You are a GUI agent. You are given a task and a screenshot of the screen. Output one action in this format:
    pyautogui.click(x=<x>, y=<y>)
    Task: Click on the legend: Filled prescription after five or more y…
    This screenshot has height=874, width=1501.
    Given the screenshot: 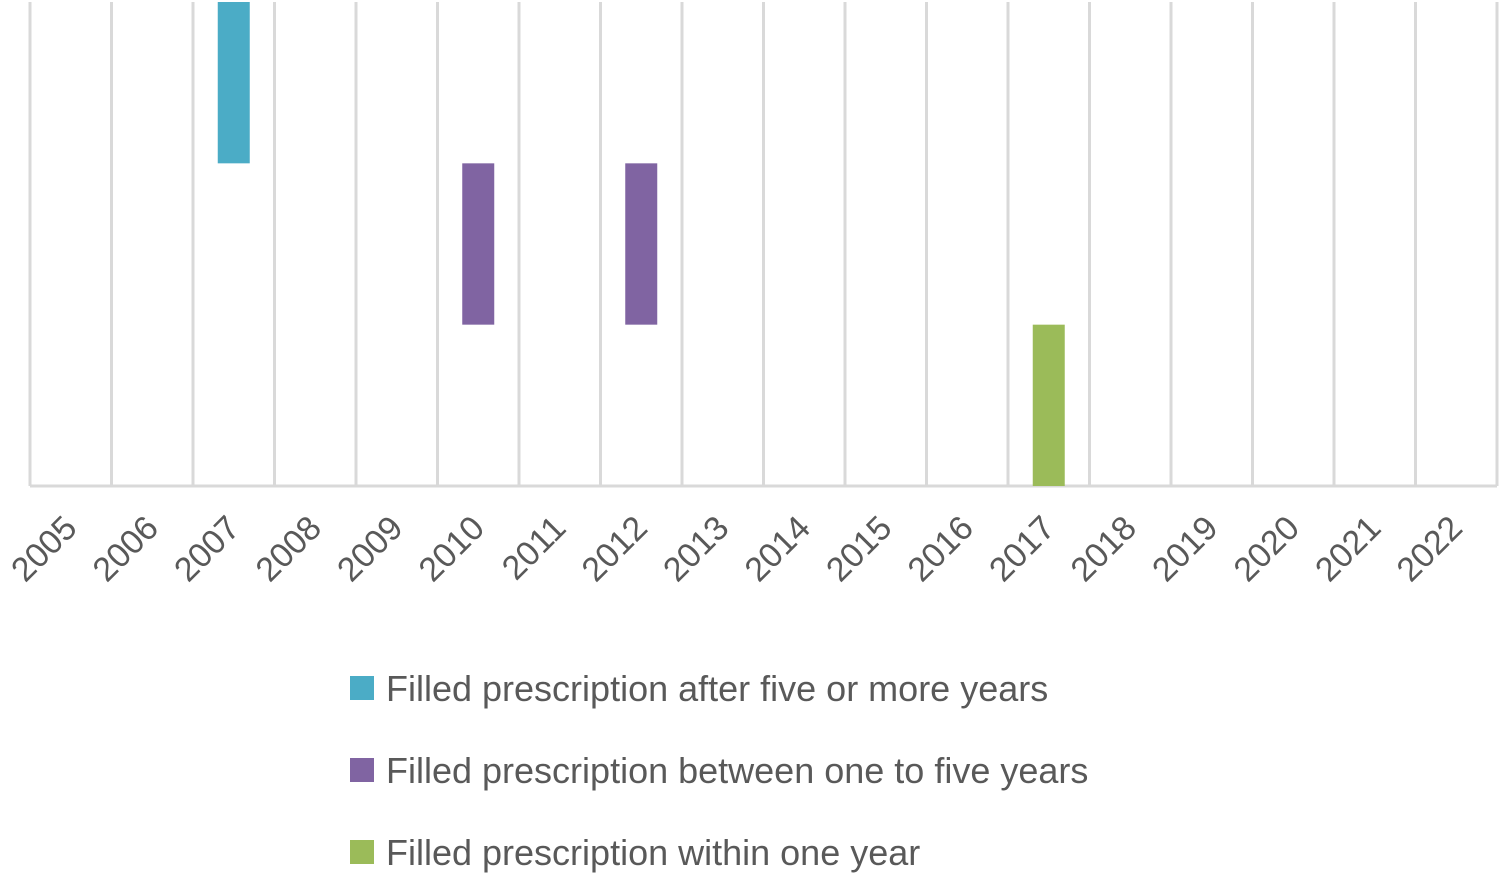 What is the action you would take?
    pyautogui.click(x=719, y=770)
    